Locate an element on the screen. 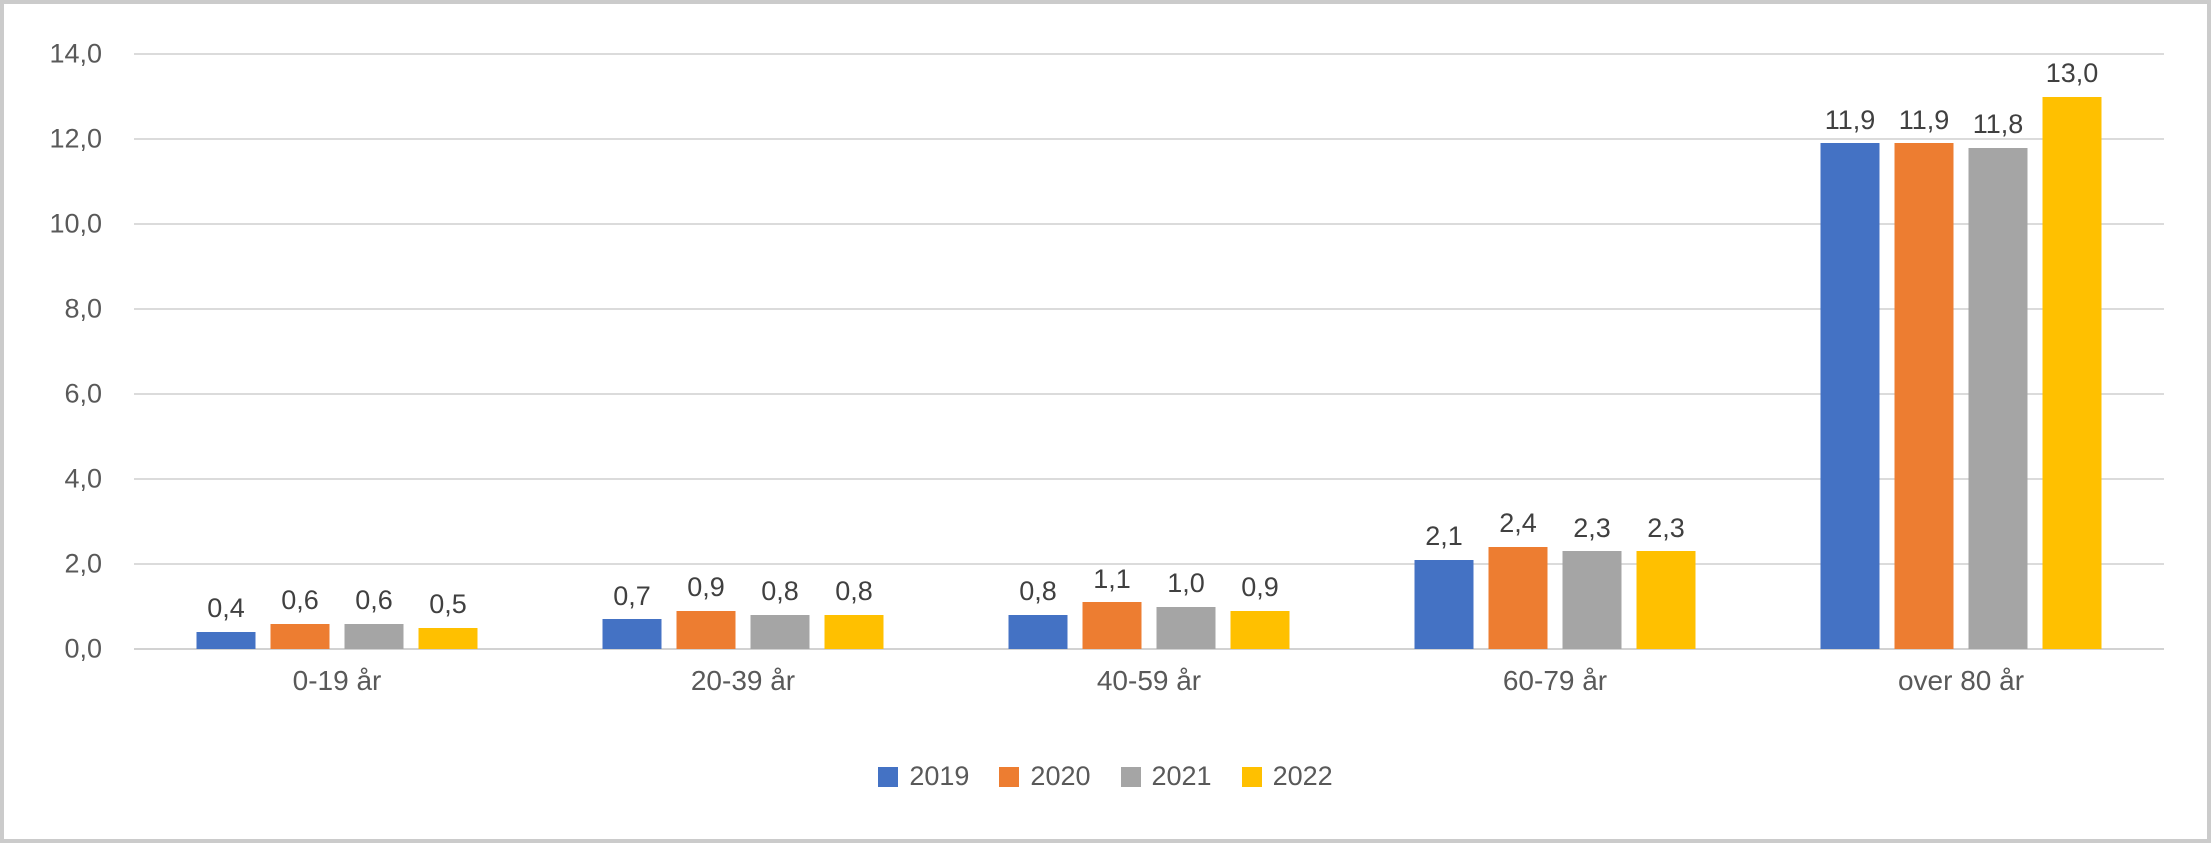 Image resolution: width=2211 pixels, height=843 pixels. legend-label: 2019 is located at coordinates (939, 776).